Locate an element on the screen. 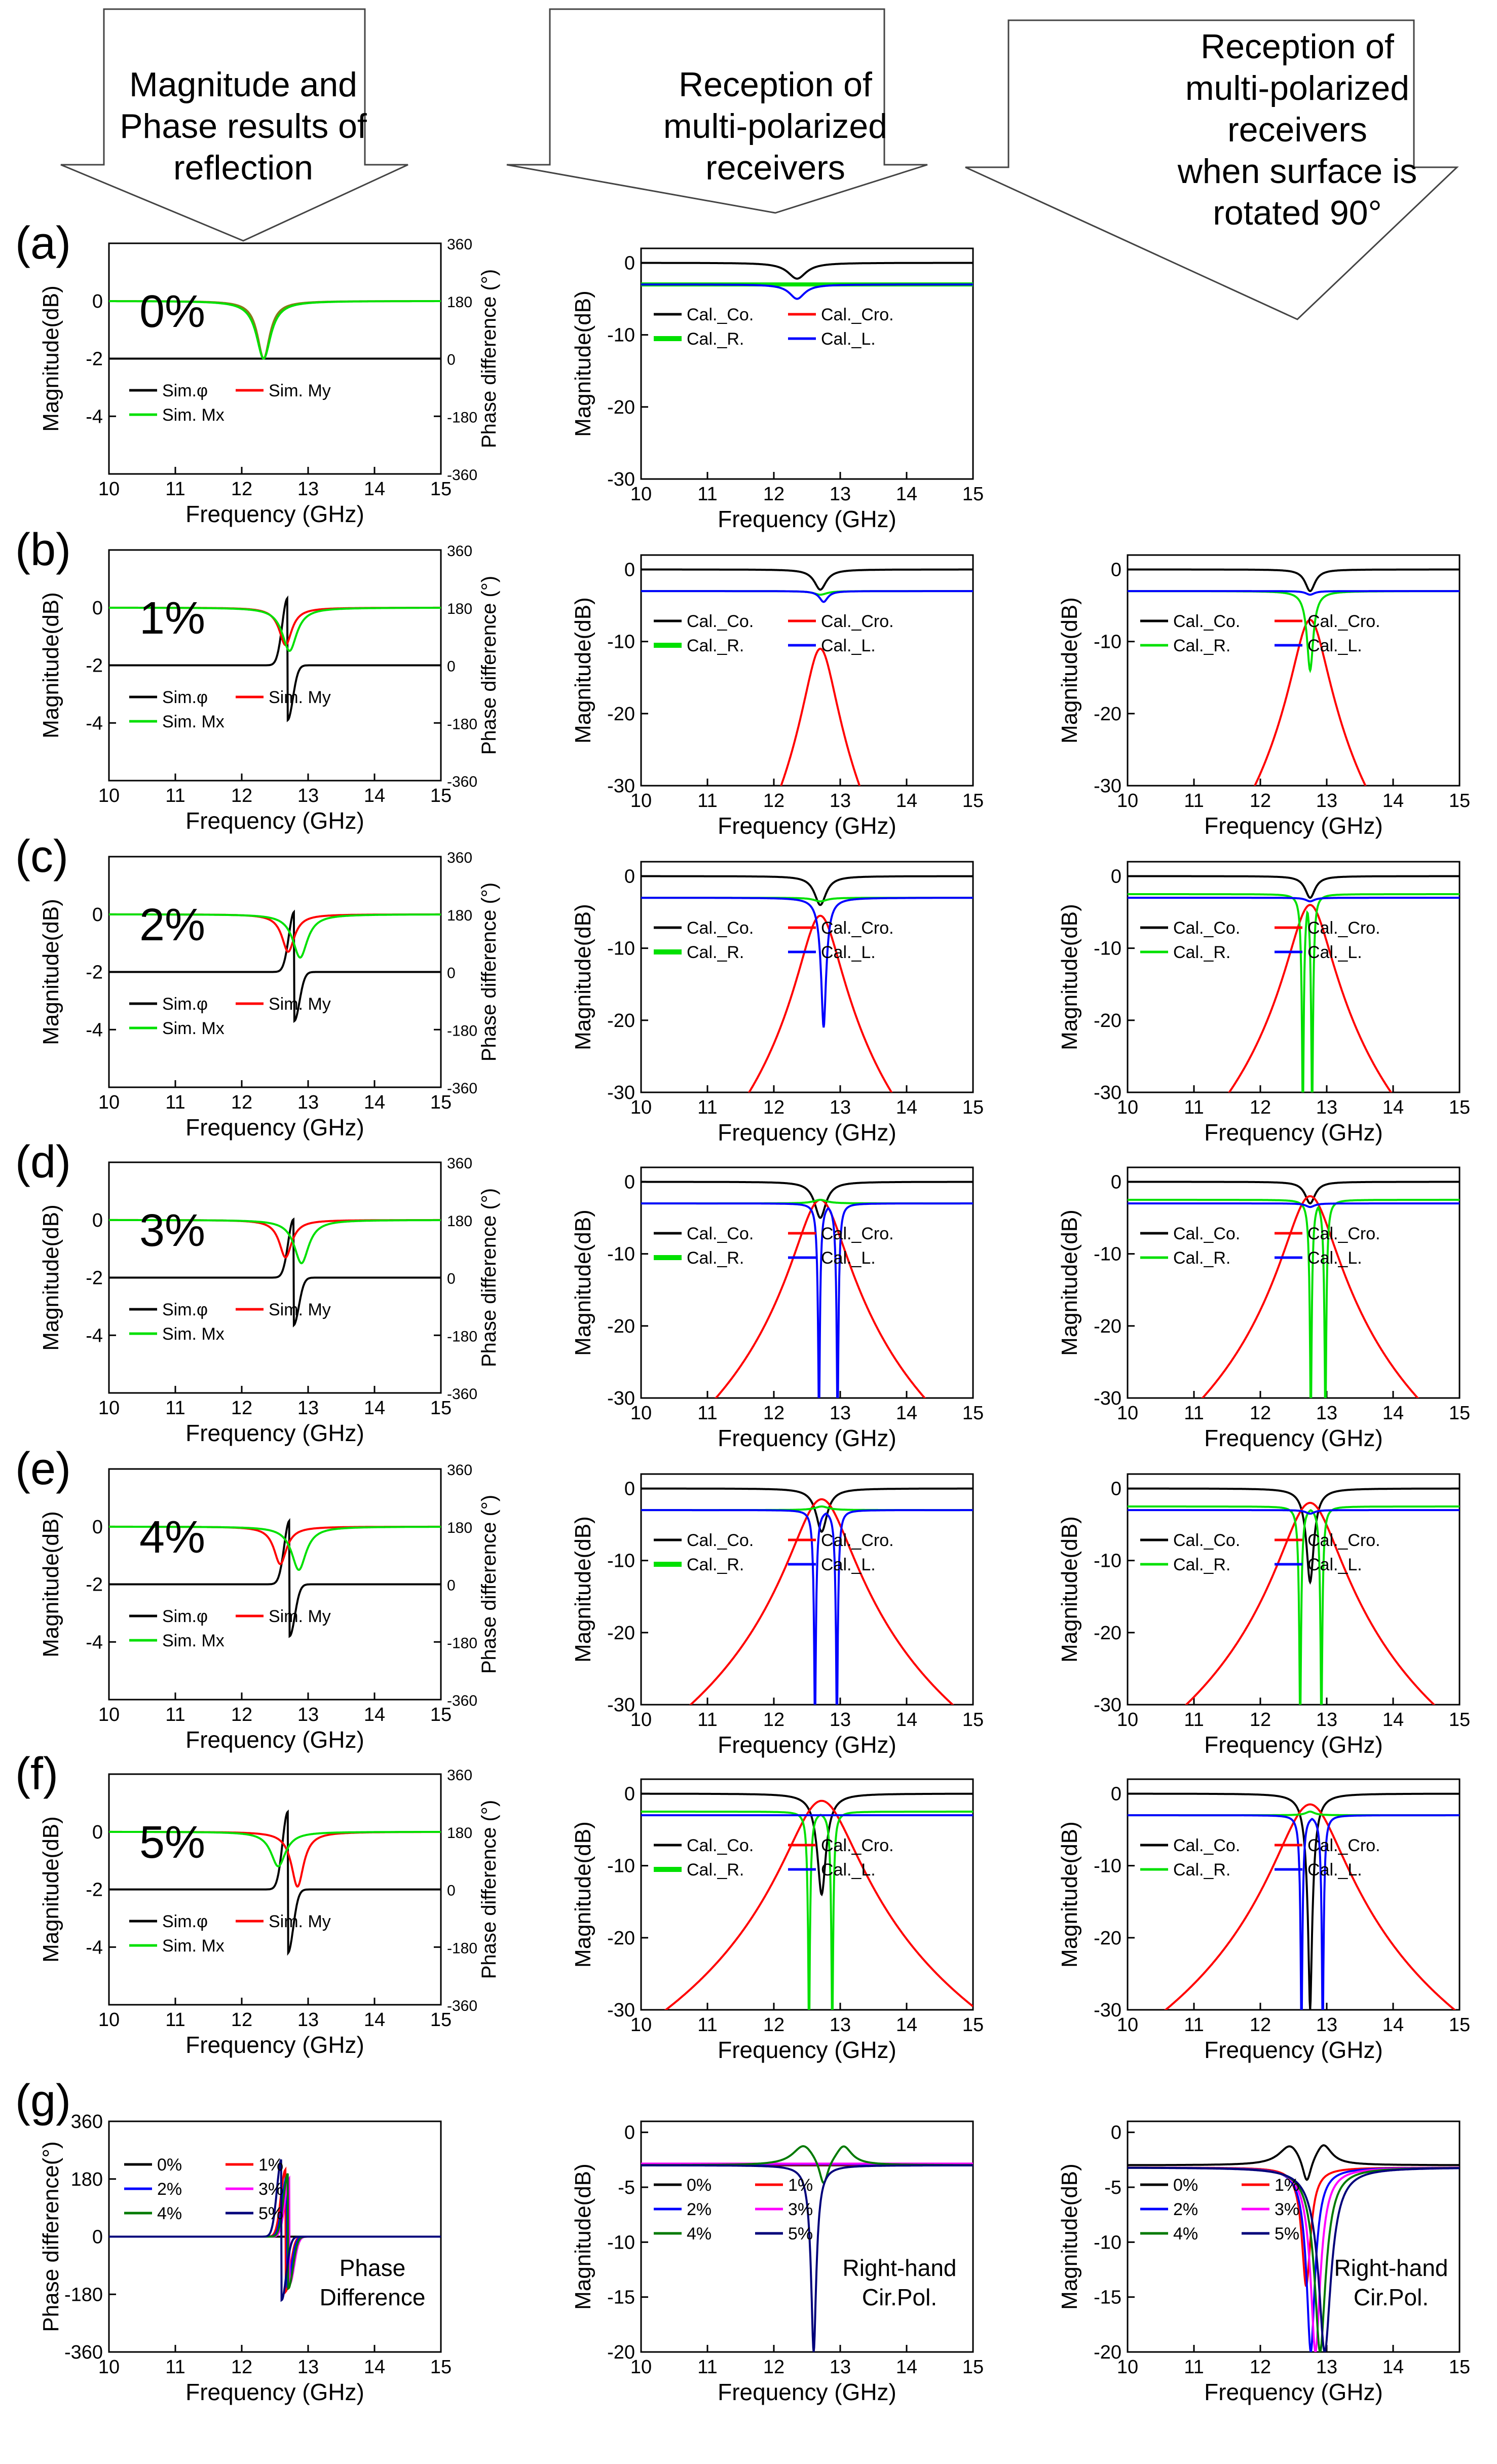  y2-tick-label: 180 is located at coordinates (459, 609).